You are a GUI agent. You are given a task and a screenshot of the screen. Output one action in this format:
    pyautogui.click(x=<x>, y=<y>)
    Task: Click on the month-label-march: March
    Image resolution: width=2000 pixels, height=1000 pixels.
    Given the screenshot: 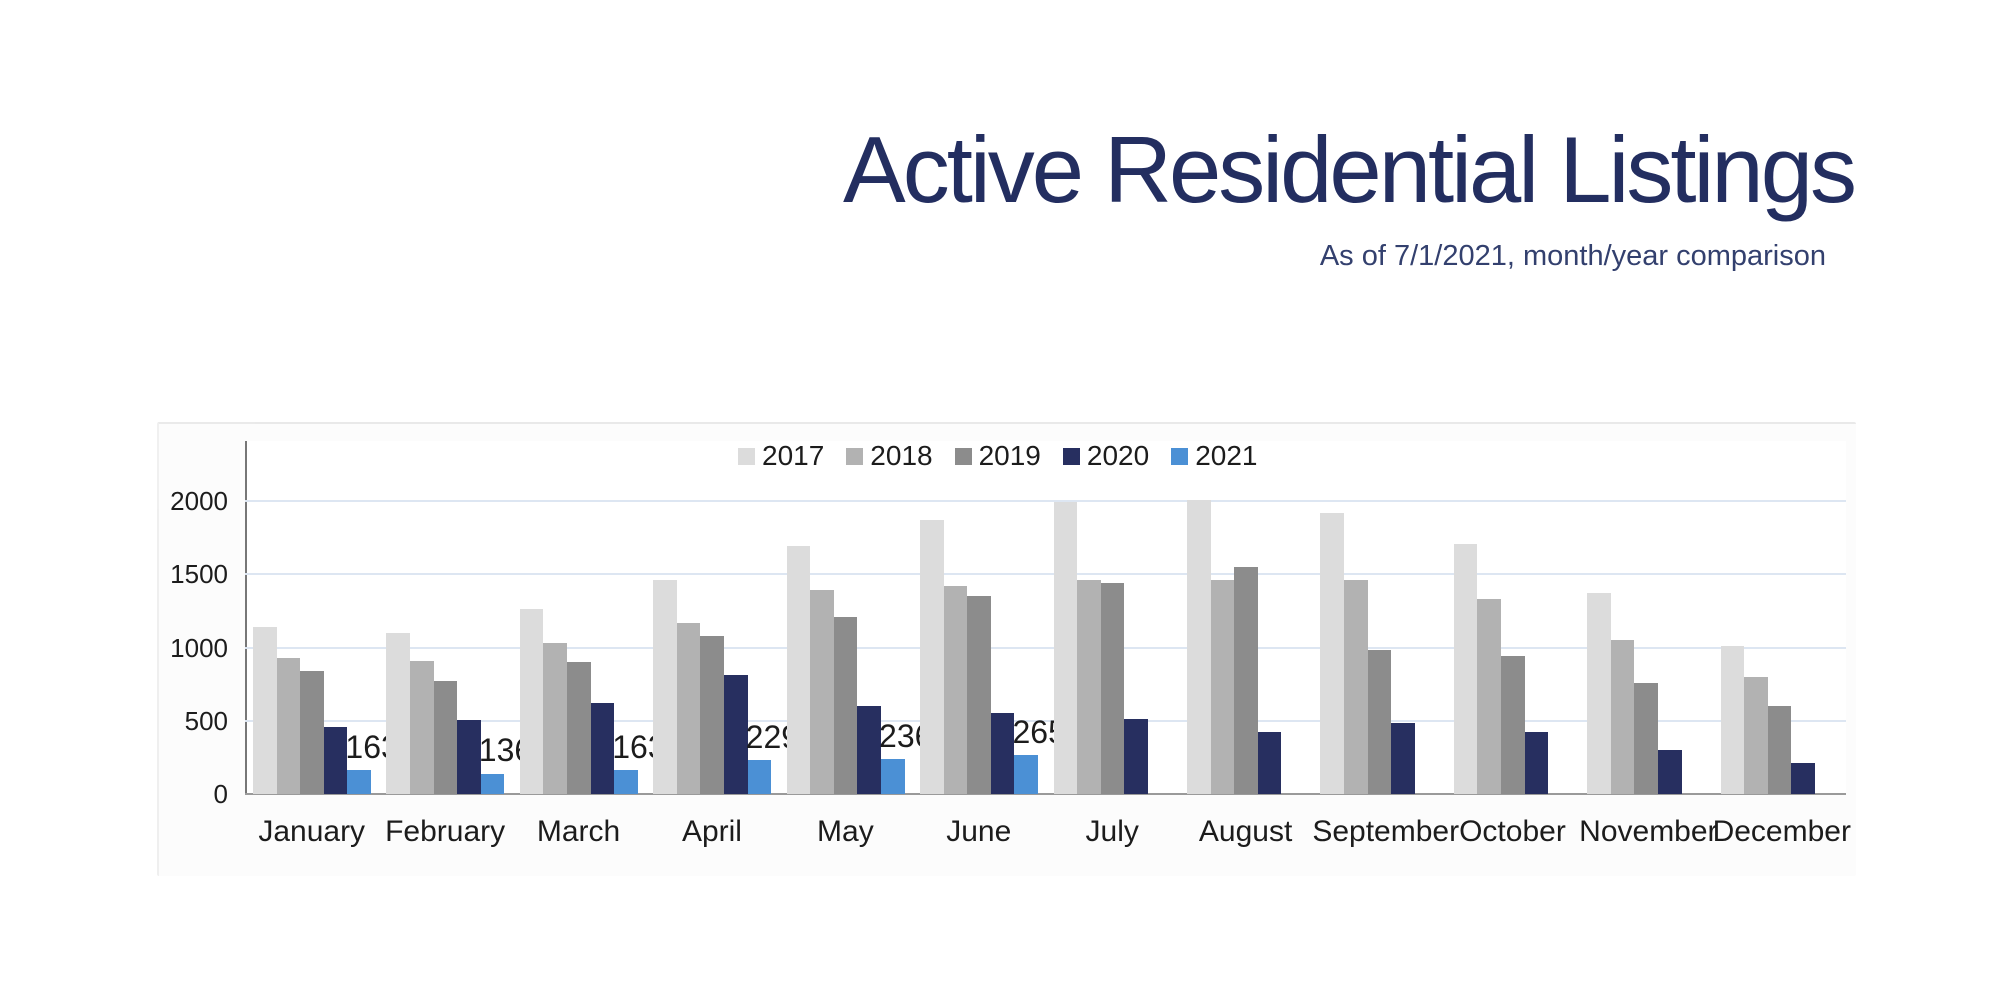 What is the action you would take?
    pyautogui.click(x=578, y=831)
    